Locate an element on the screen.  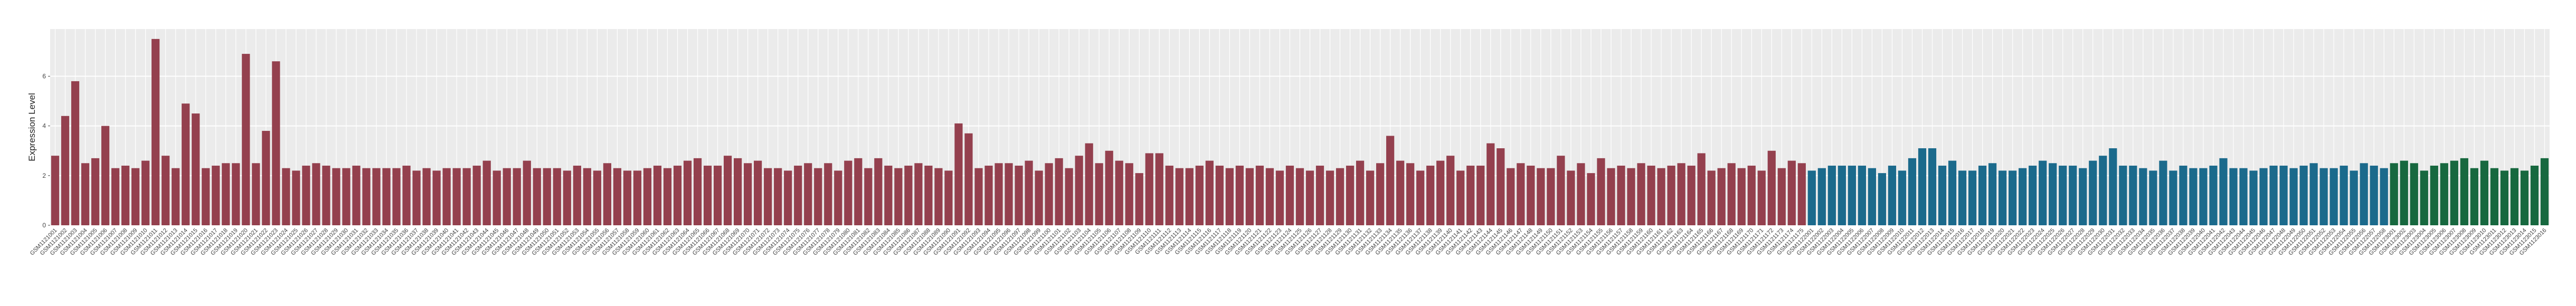
y-tick-label: 2 is located at coordinates (44, 175).